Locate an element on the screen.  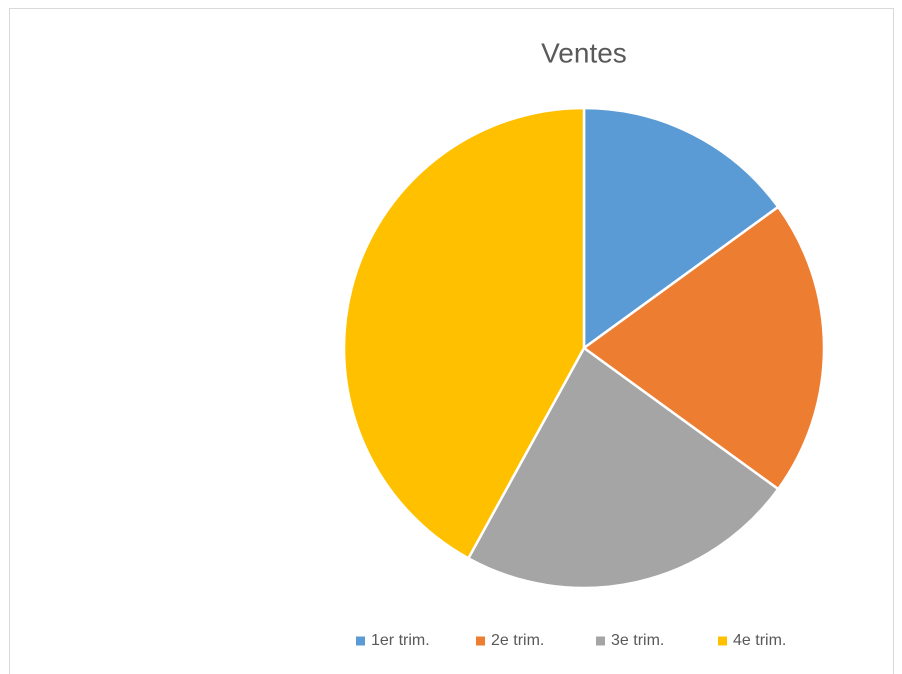
legend-label: 1er trim. is located at coordinates (400, 640).